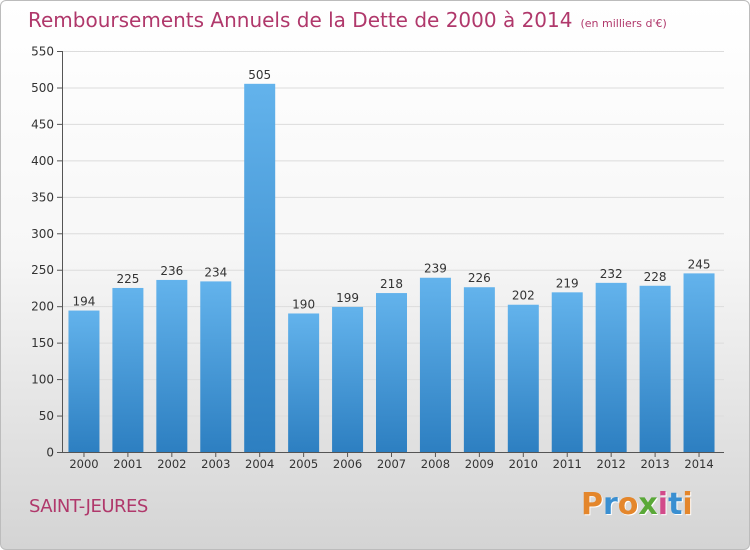  I want to click on x-tick-label: 2001, so click(127, 464).